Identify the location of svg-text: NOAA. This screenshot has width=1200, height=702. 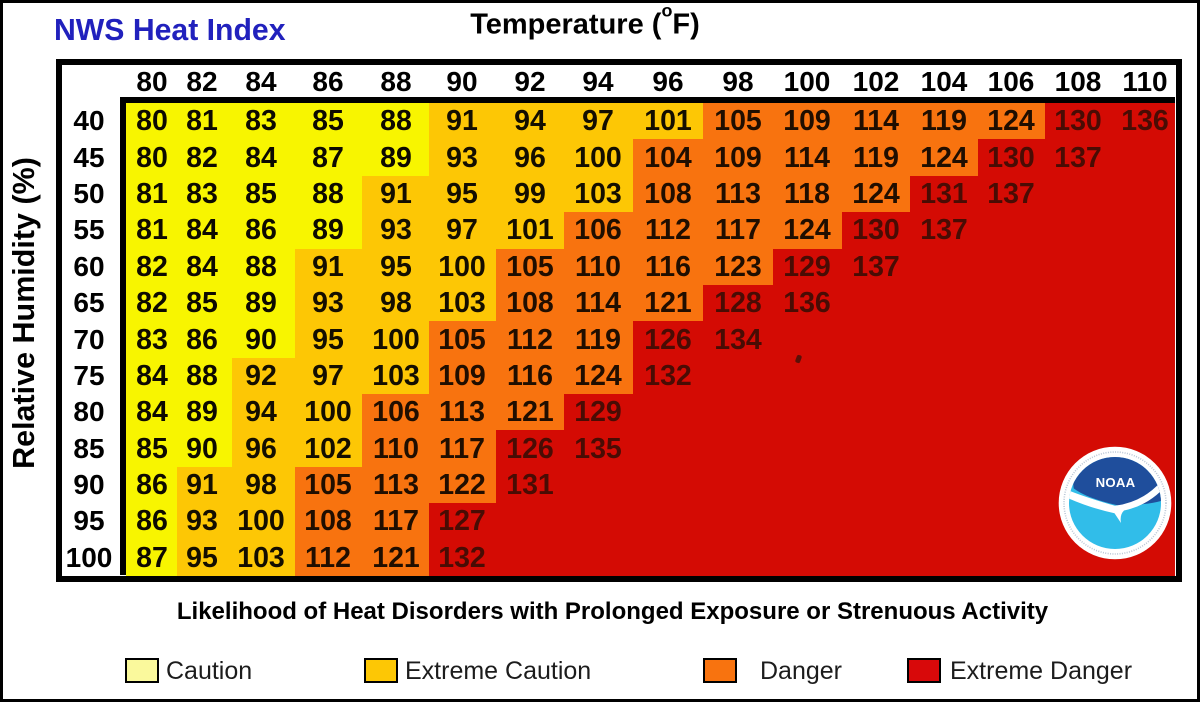
(1116, 482).